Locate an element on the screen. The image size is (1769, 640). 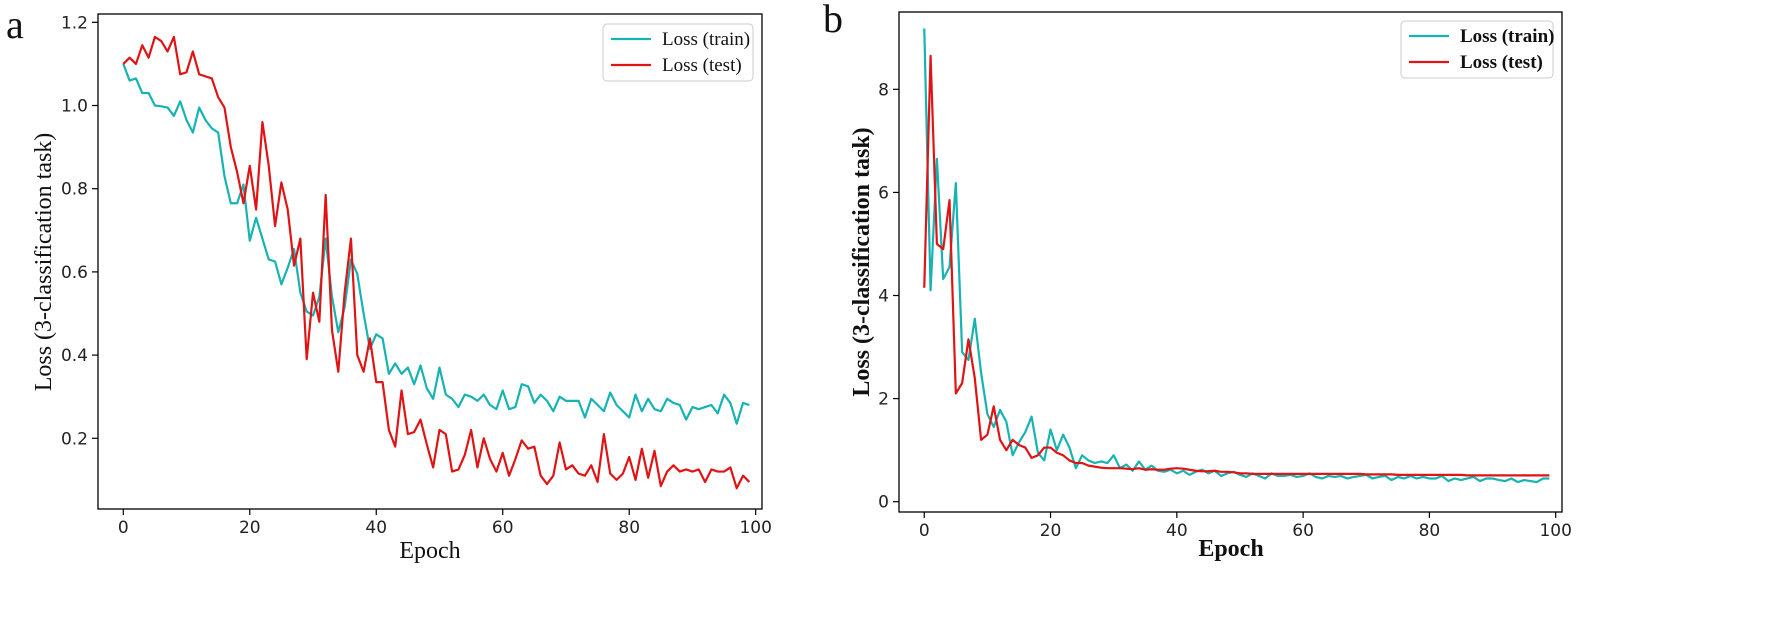
panel-a-x-tick-label: 80 is located at coordinates (629, 528).